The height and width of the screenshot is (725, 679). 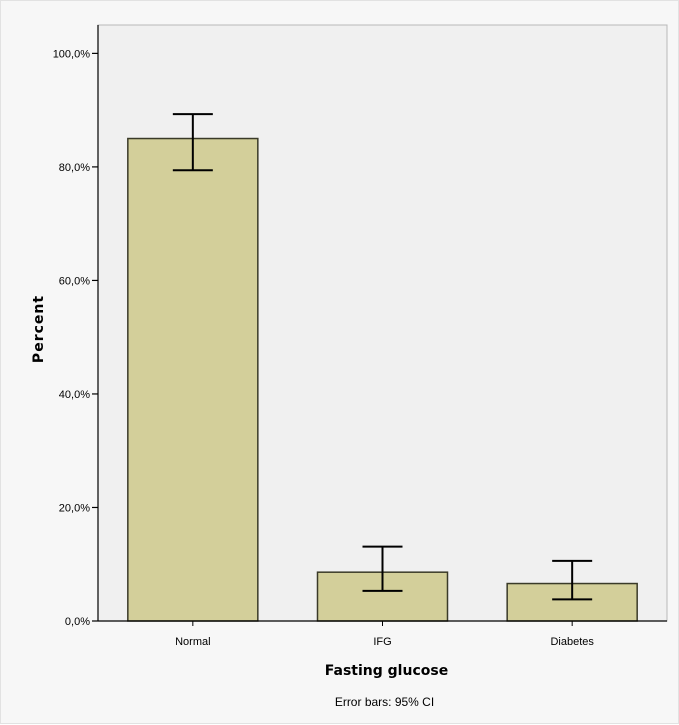 What do you see at coordinates (193, 379) in the screenshot?
I see `bar-normal` at bounding box center [193, 379].